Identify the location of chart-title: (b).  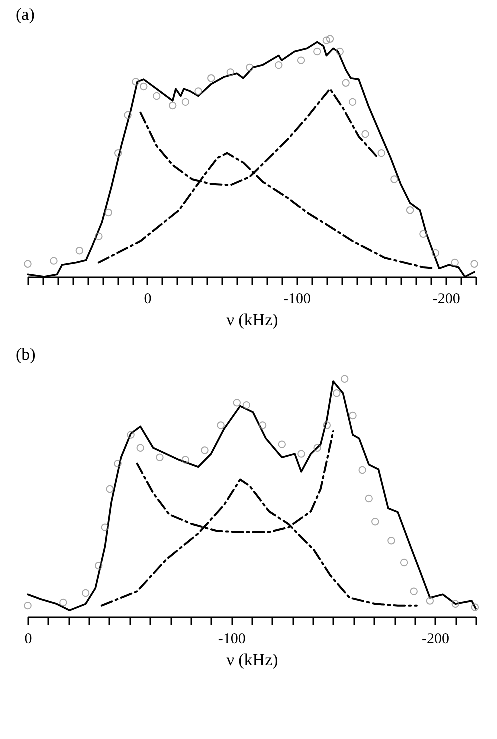
(26, 354).